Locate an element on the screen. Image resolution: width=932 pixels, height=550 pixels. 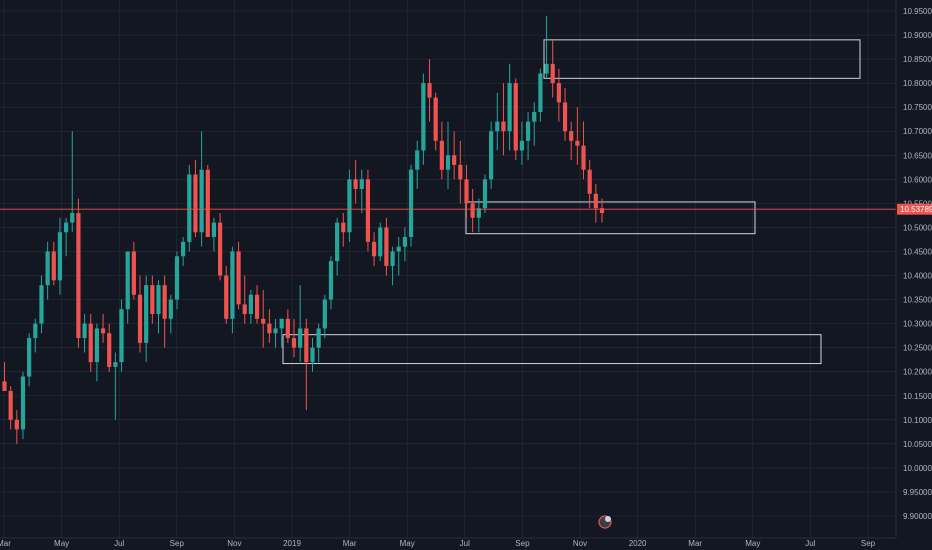
y-tick-label: 10.60000 is located at coordinates (917, 179).